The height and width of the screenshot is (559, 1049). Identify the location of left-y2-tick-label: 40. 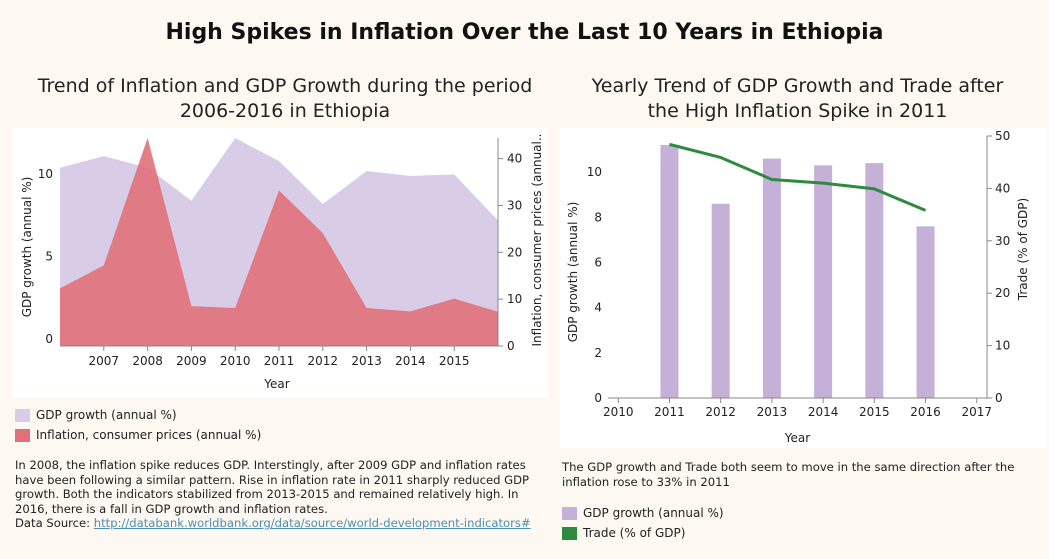
(514, 159).